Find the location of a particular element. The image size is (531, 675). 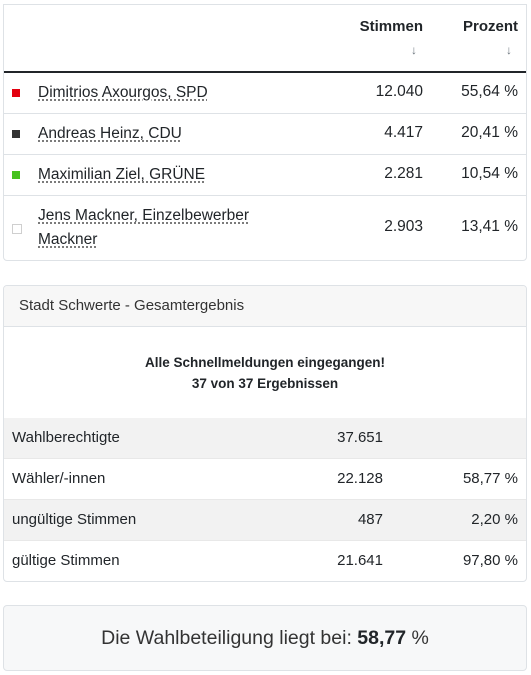

stat-label: Wahlberechtigte is located at coordinates (66, 437).